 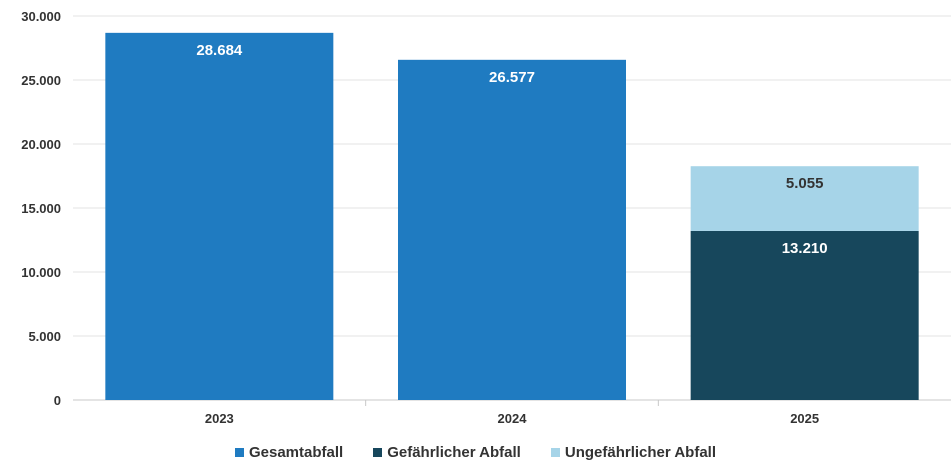 I want to click on y-tick-label: 5.000, so click(x=44, y=336).